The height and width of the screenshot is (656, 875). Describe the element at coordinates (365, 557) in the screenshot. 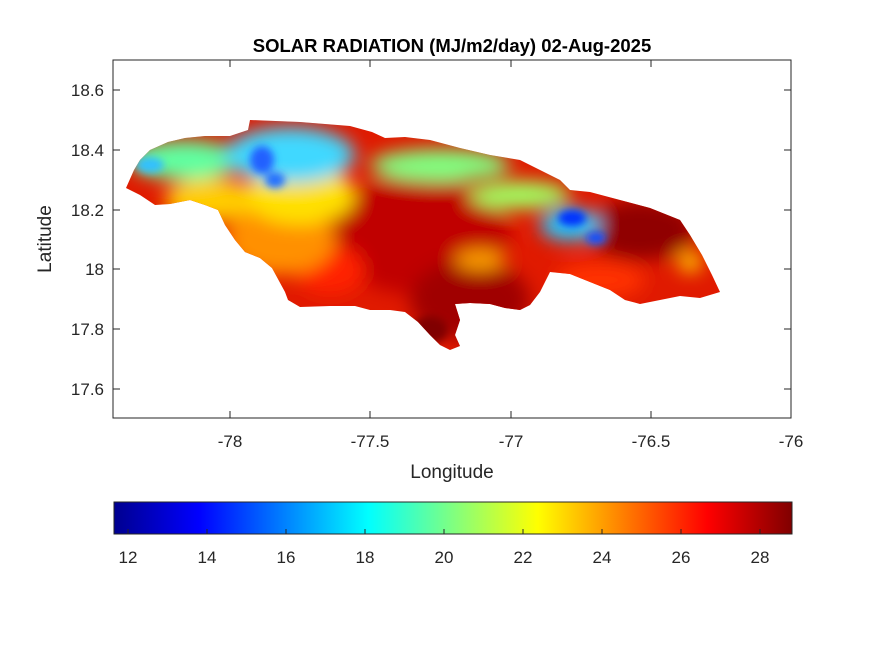

I see `colorbar-tick-label: 18` at that location.